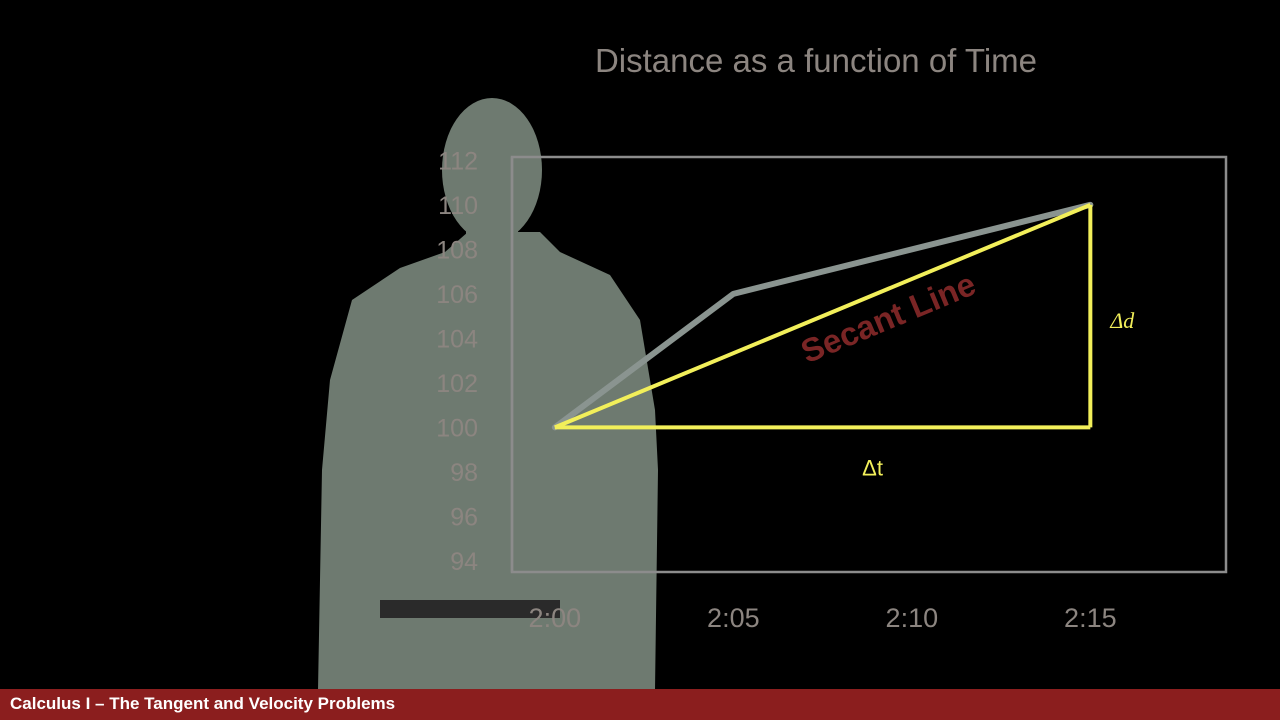 Image resolution: width=1280 pixels, height=720 pixels. What do you see at coordinates (1122, 320) in the screenshot?
I see `delta-d-label: Δd` at bounding box center [1122, 320].